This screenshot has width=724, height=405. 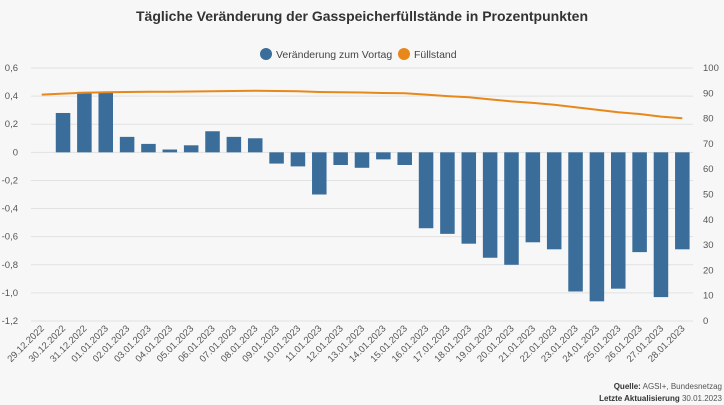 I want to click on y-left-tick-label: -1,0, so click(x=10, y=293).